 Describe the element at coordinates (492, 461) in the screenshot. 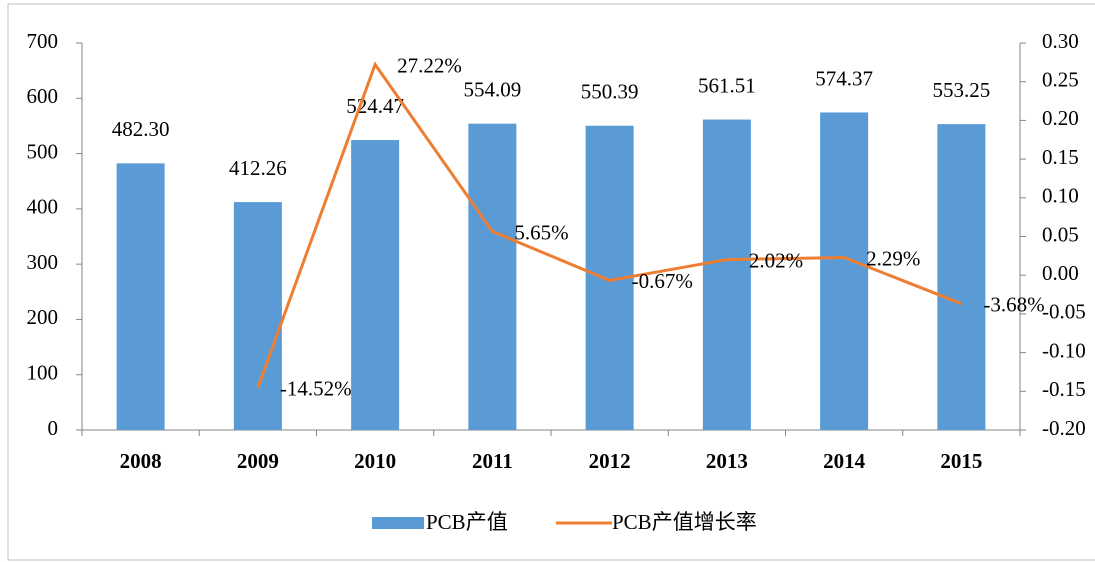

I see `x-tick-label: 2011` at that location.